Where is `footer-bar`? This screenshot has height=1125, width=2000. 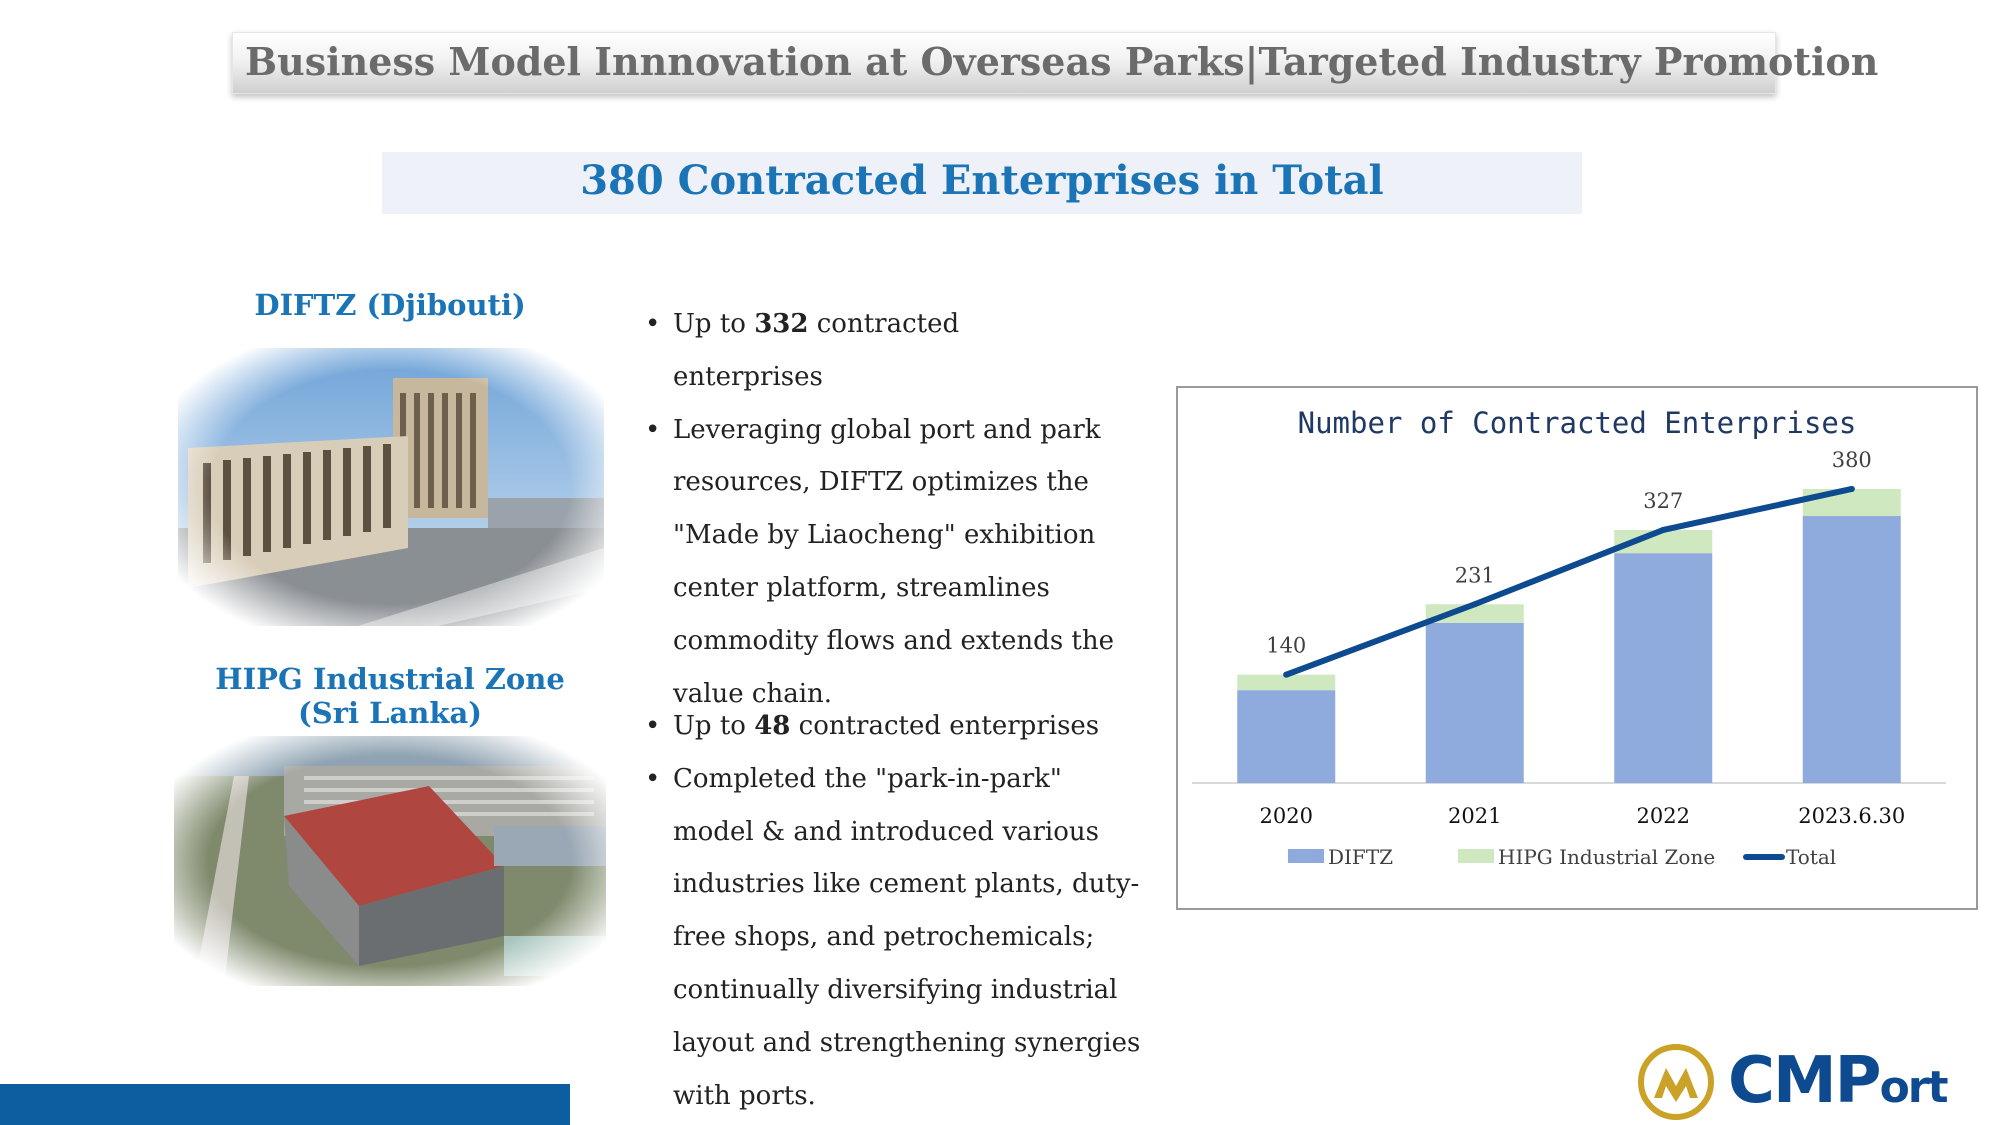 footer-bar is located at coordinates (285, 1104).